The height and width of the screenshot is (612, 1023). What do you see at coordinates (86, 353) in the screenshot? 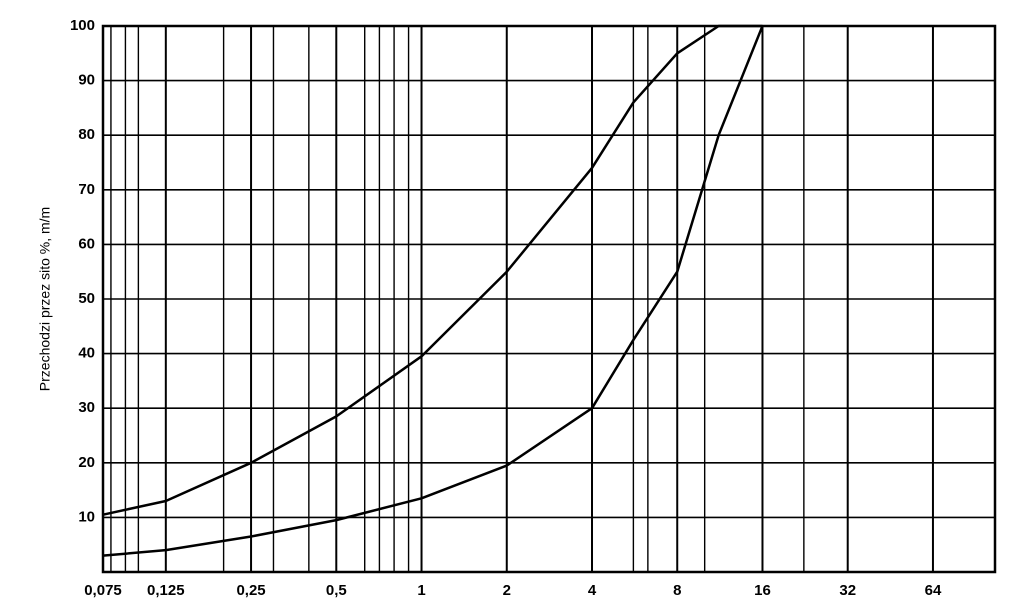
I see `y-tick-label: 40` at bounding box center [86, 353].